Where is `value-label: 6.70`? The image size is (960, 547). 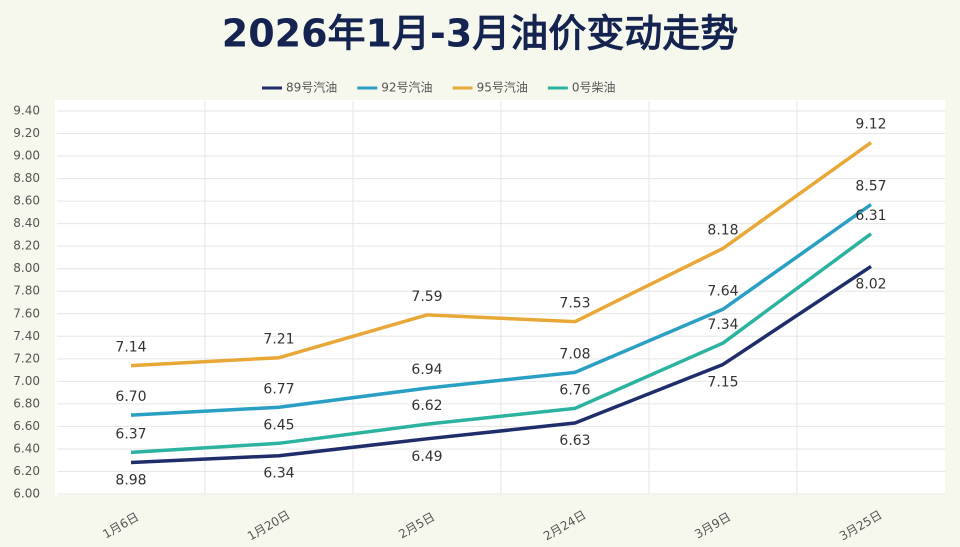 value-label: 6.70 is located at coordinates (130, 397).